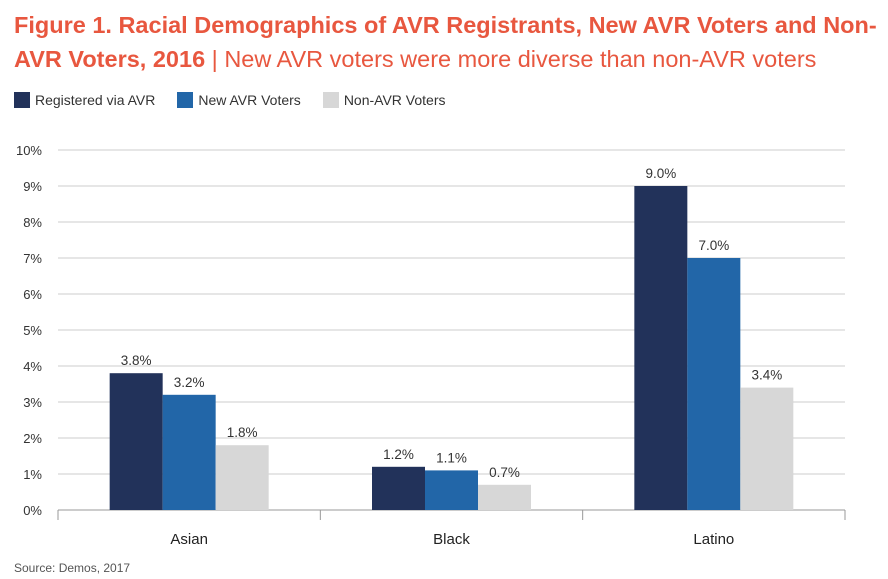  What do you see at coordinates (32, 222) in the screenshot?
I see `y-tick-label: 8%` at bounding box center [32, 222].